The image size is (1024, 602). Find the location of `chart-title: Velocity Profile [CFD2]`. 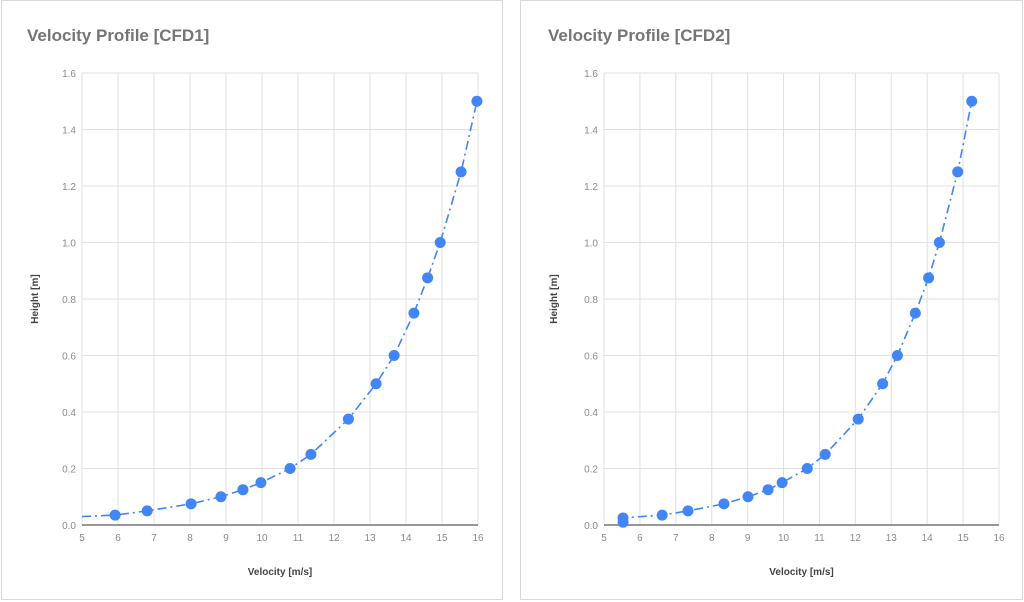

chart-title: Velocity Profile [CFD2] is located at coordinates (639, 35).